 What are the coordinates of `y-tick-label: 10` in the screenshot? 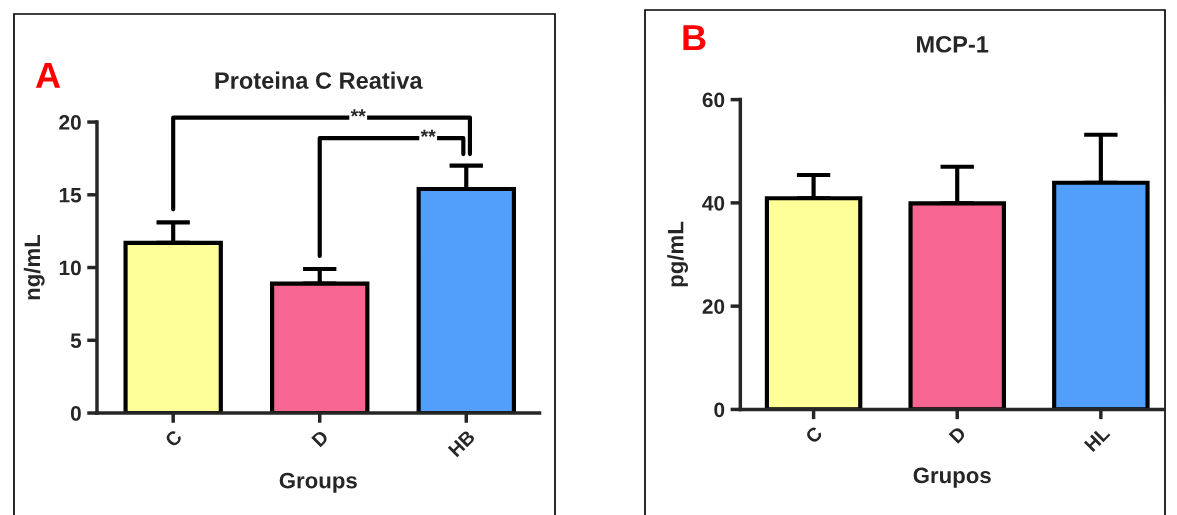 It's located at (70, 268).